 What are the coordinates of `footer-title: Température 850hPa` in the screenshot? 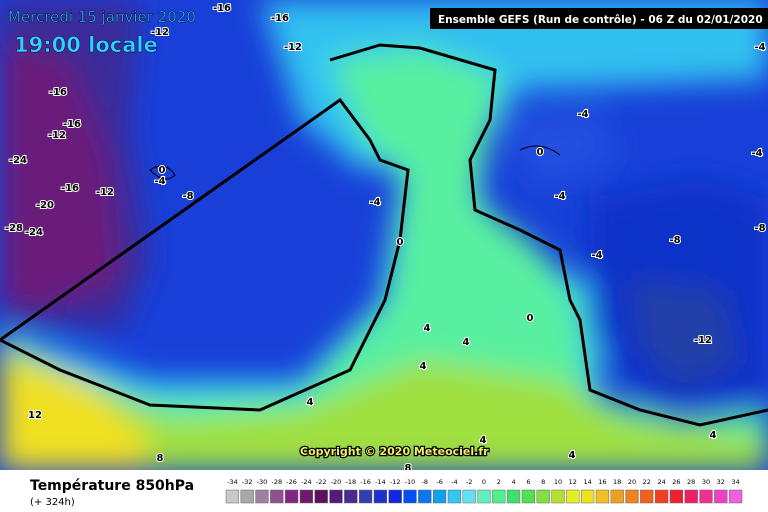 It's located at (112, 486).